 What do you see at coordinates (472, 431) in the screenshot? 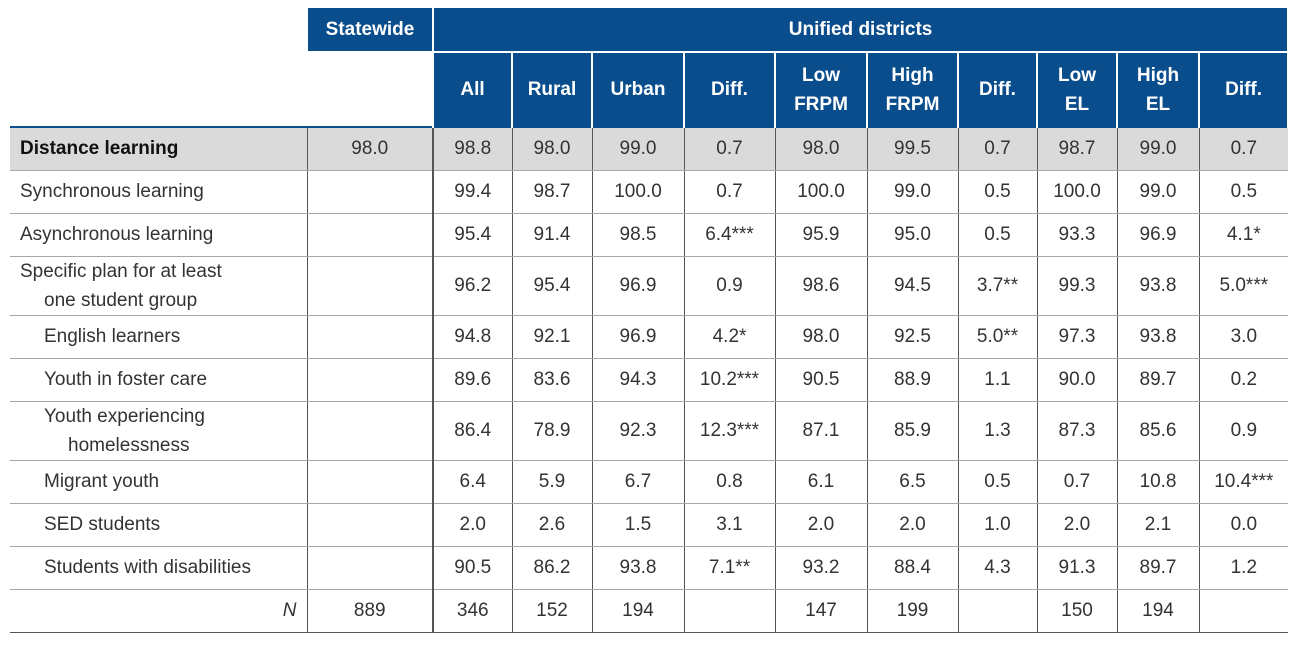
I see `value-cell: 86.4` at bounding box center [472, 431].